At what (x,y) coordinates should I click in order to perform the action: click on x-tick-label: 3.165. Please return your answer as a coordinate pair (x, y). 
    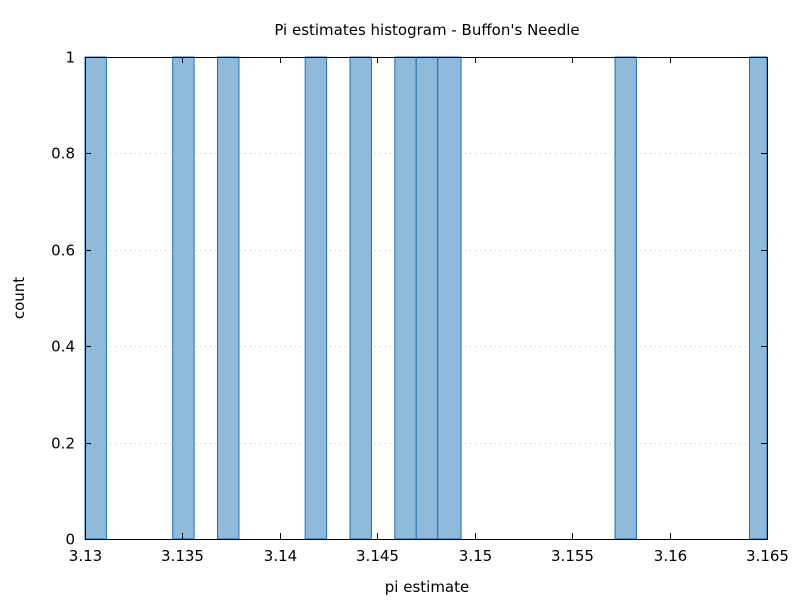
    Looking at the image, I should click on (767, 556).